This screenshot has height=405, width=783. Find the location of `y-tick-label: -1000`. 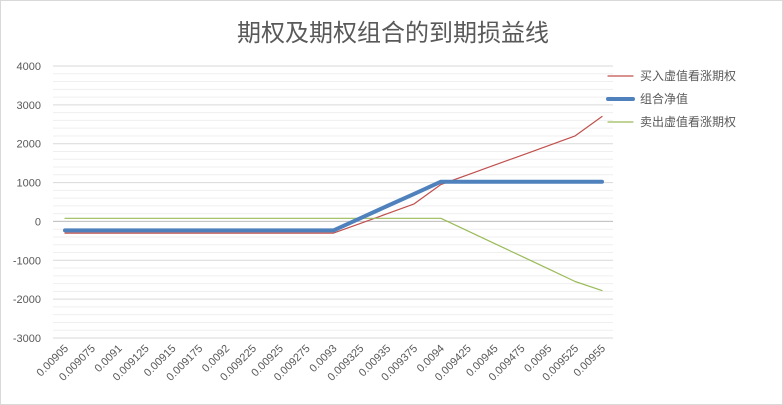

y-tick-label: -1000 is located at coordinates (27, 261).